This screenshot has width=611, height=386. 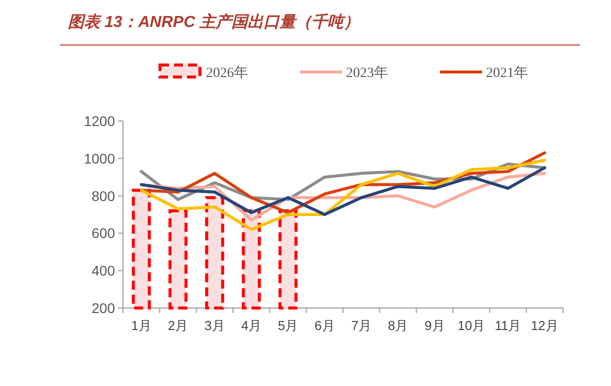 What do you see at coordinates (141, 325) in the screenshot?
I see `x-tick-label: 1月` at bounding box center [141, 325].